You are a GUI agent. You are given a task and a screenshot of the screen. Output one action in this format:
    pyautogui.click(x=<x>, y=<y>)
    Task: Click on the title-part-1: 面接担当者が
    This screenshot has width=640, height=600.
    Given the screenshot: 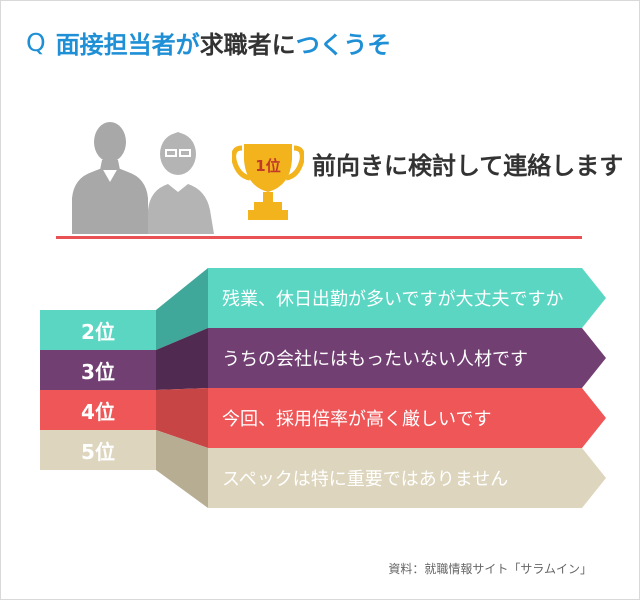 What is the action you would take?
    pyautogui.click(x=127, y=44)
    